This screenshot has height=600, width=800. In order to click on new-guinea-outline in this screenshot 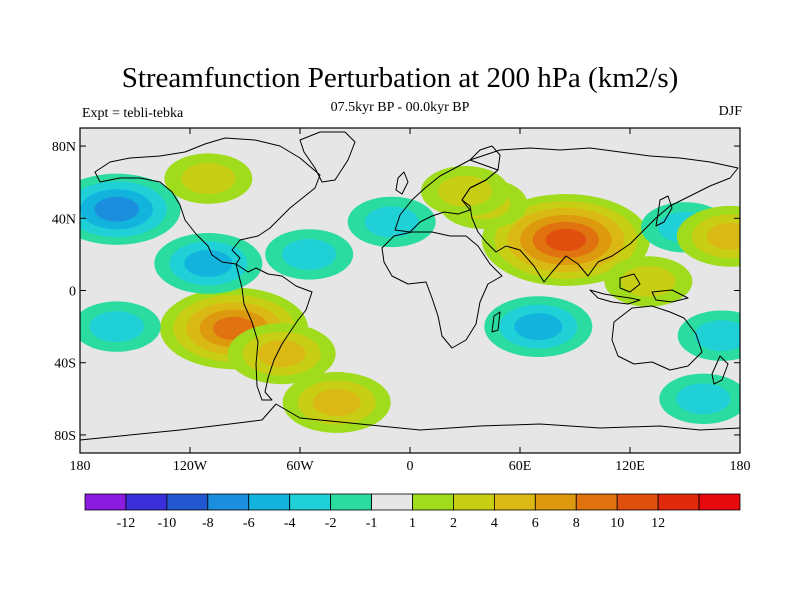, I will do `click(670, 296)`.